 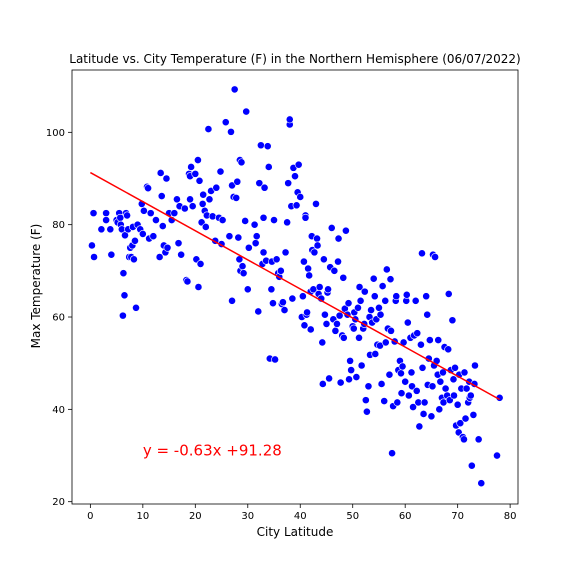 What do you see at coordinates (295, 532) in the screenshot?
I see `x-axis-label: City Latitude` at bounding box center [295, 532].